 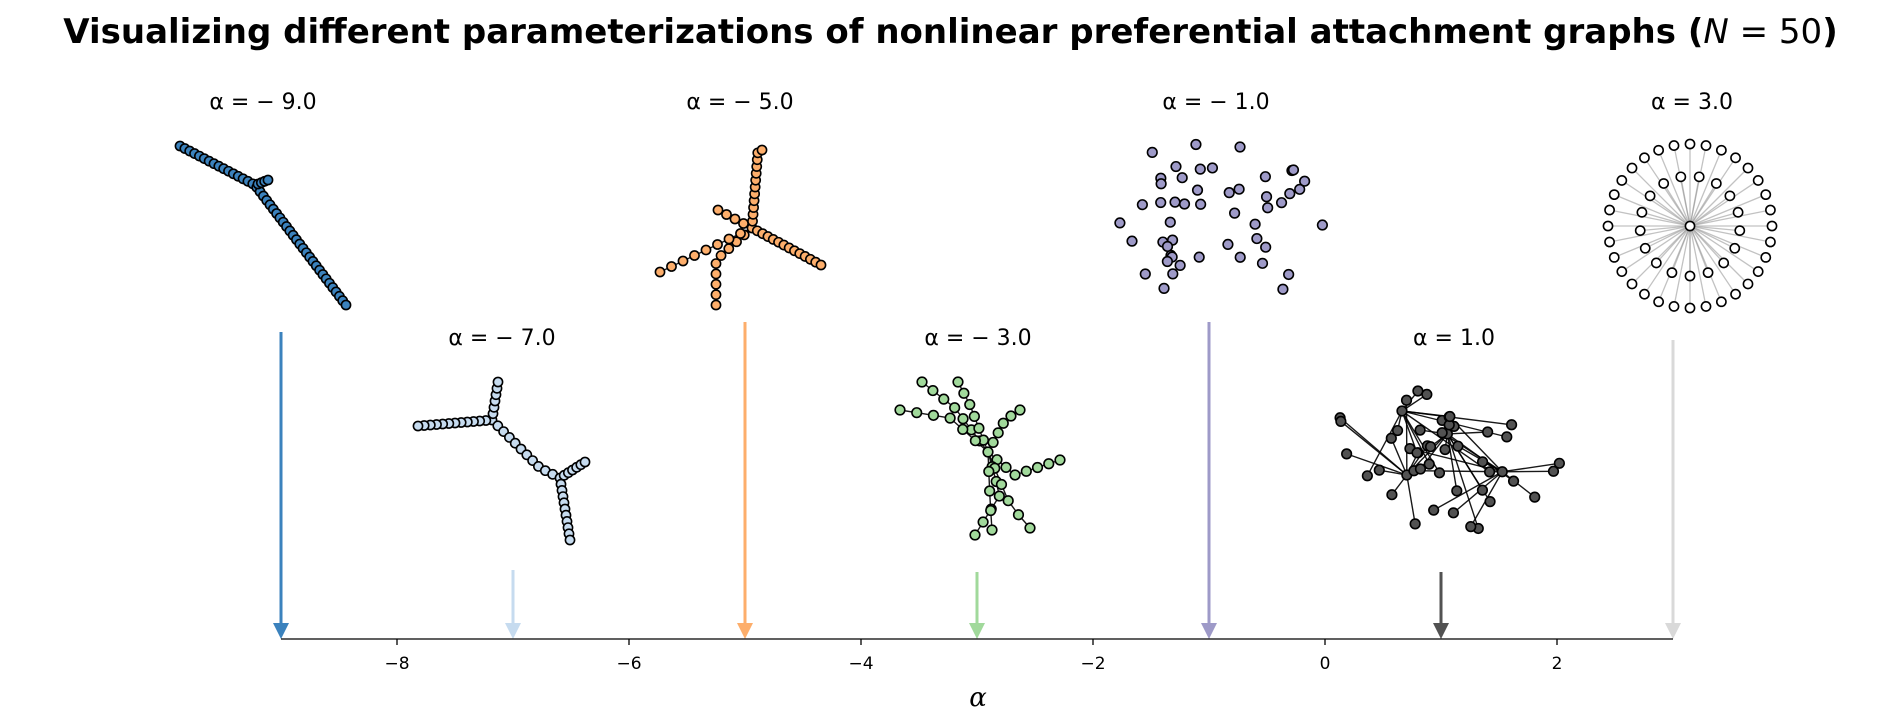 What do you see at coordinates (1325, 664) in the screenshot?
I see `x-tick-label: 0` at bounding box center [1325, 664].